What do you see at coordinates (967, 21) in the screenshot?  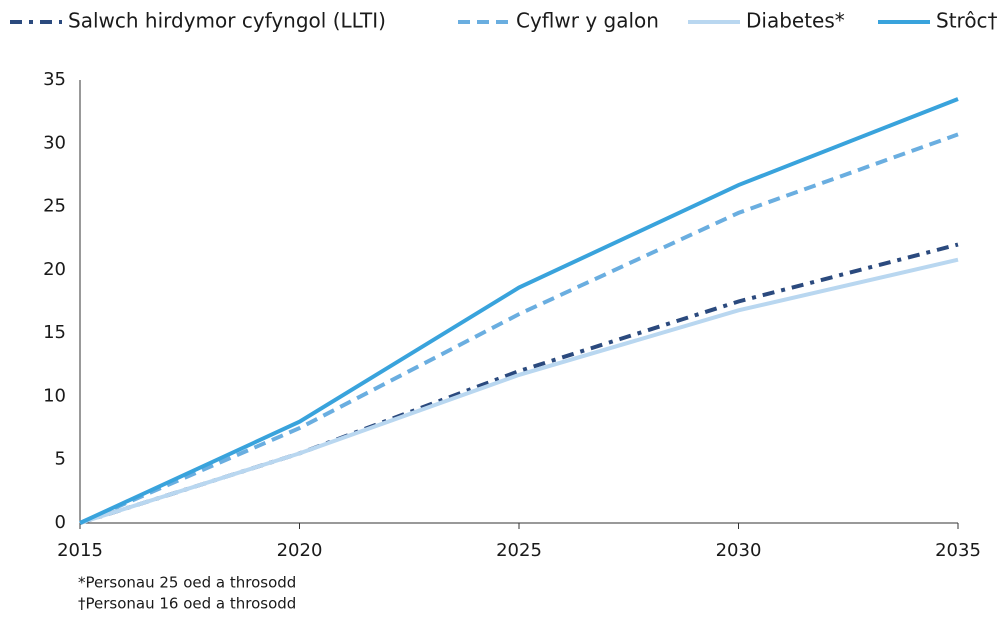 I see `legend-label: Strôc†` at bounding box center [967, 21].